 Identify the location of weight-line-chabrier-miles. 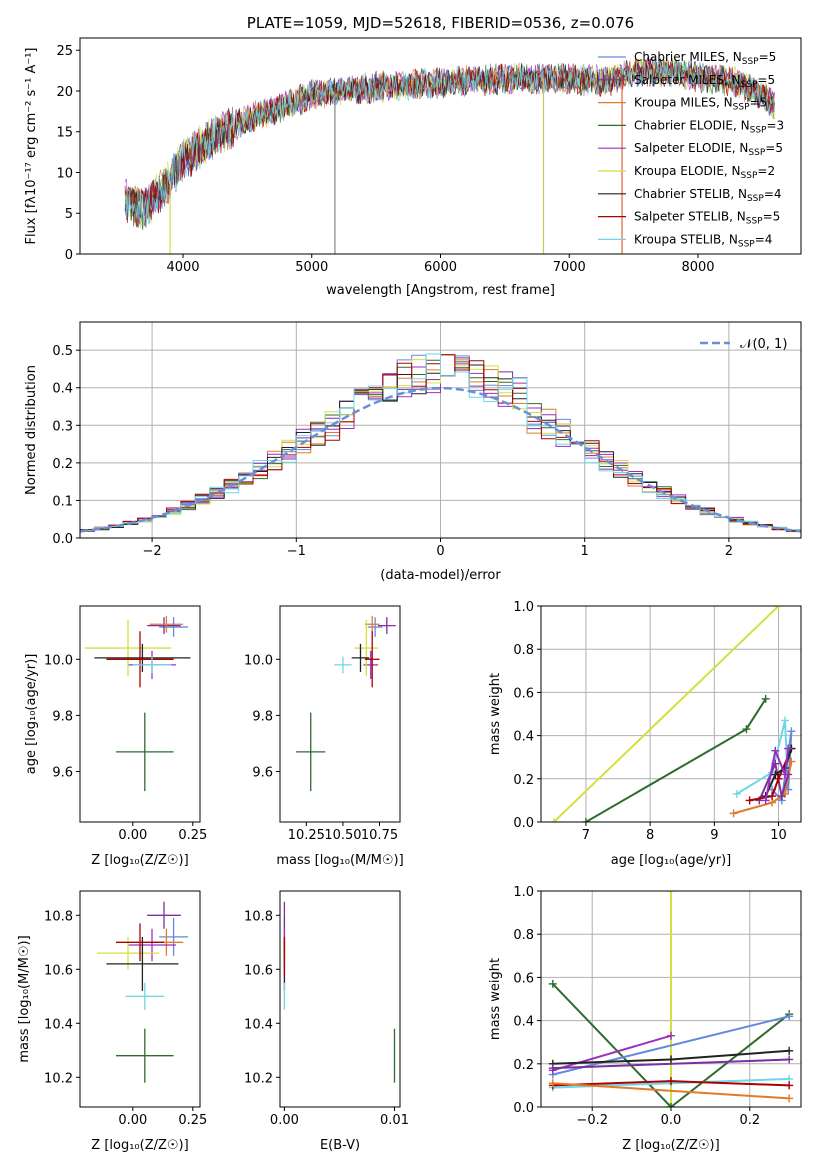
(671, 1045).